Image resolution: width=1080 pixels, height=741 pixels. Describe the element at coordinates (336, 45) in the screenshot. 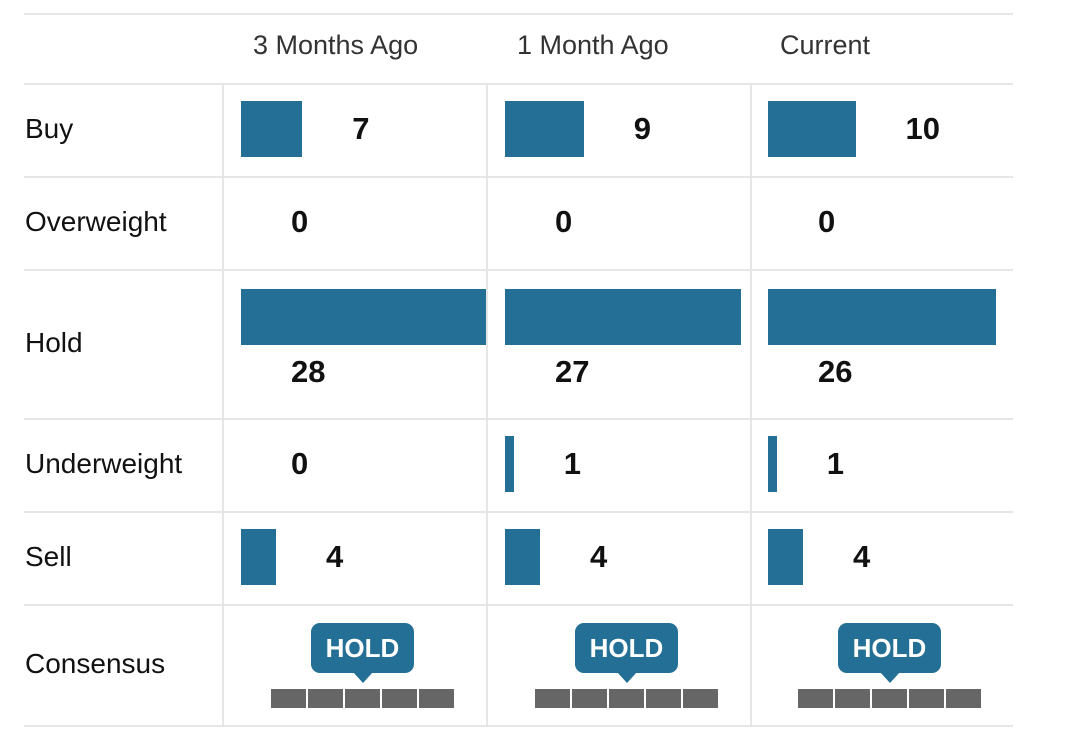

I see `column-header-3-months-ago: 3 Months Ago` at that location.